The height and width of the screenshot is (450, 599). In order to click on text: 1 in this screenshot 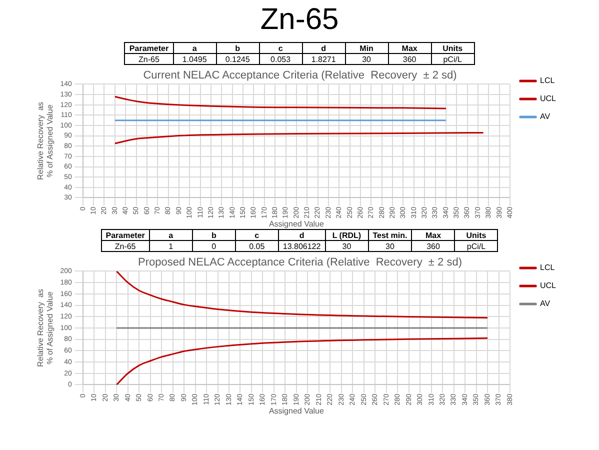, I will do `click(170, 246)`.